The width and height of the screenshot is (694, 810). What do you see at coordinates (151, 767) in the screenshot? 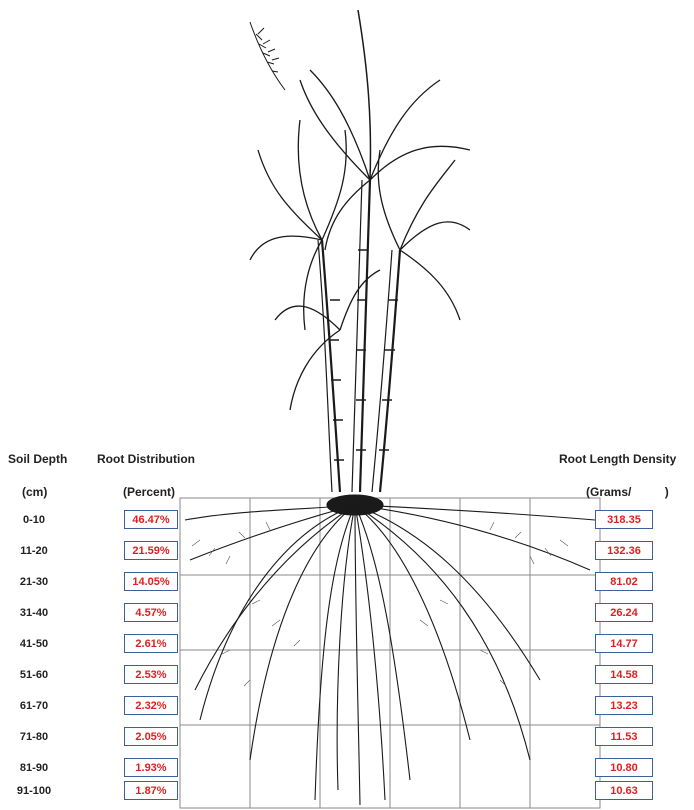
I see `root-percent-value: 1.93%` at bounding box center [151, 767].